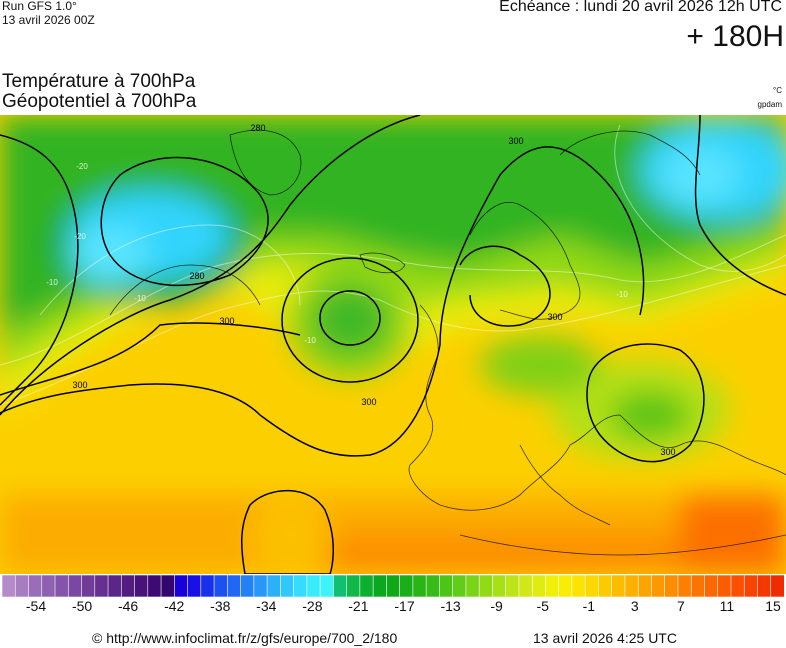 The width and height of the screenshot is (786, 648). Describe the element at coordinates (220, 606) in the screenshot. I see `color-scale-tick-label: -38` at that location.